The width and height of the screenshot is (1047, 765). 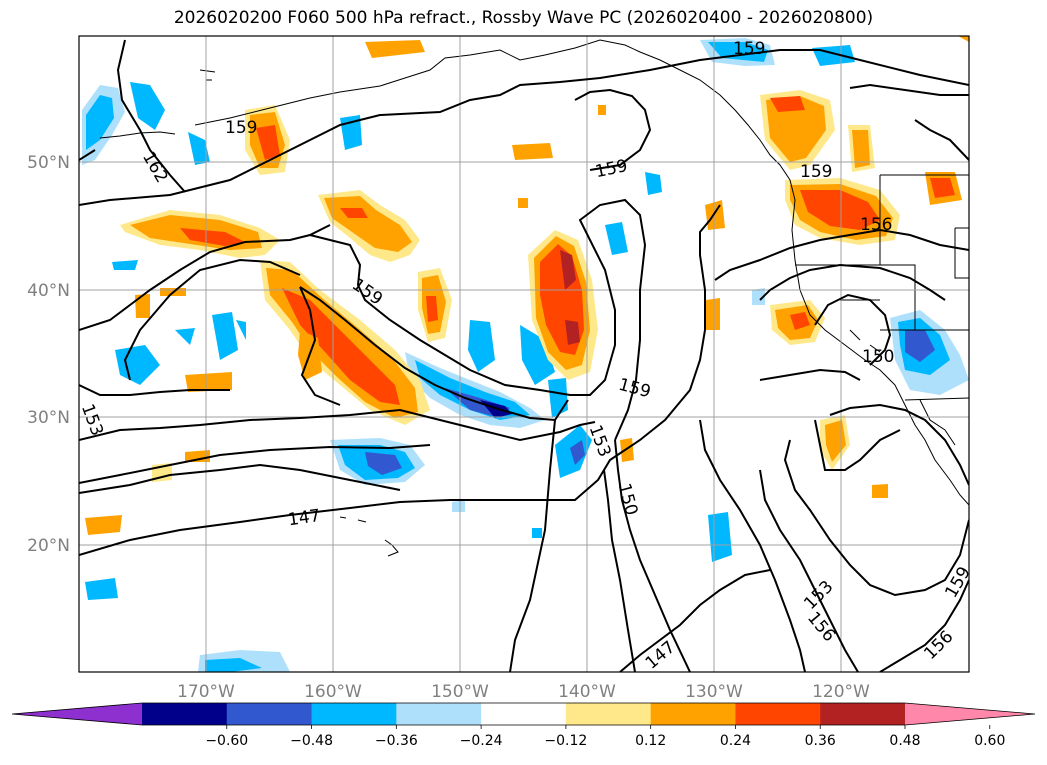 I want to click on colorbar-tick-label: 0.12, so click(x=650, y=741).